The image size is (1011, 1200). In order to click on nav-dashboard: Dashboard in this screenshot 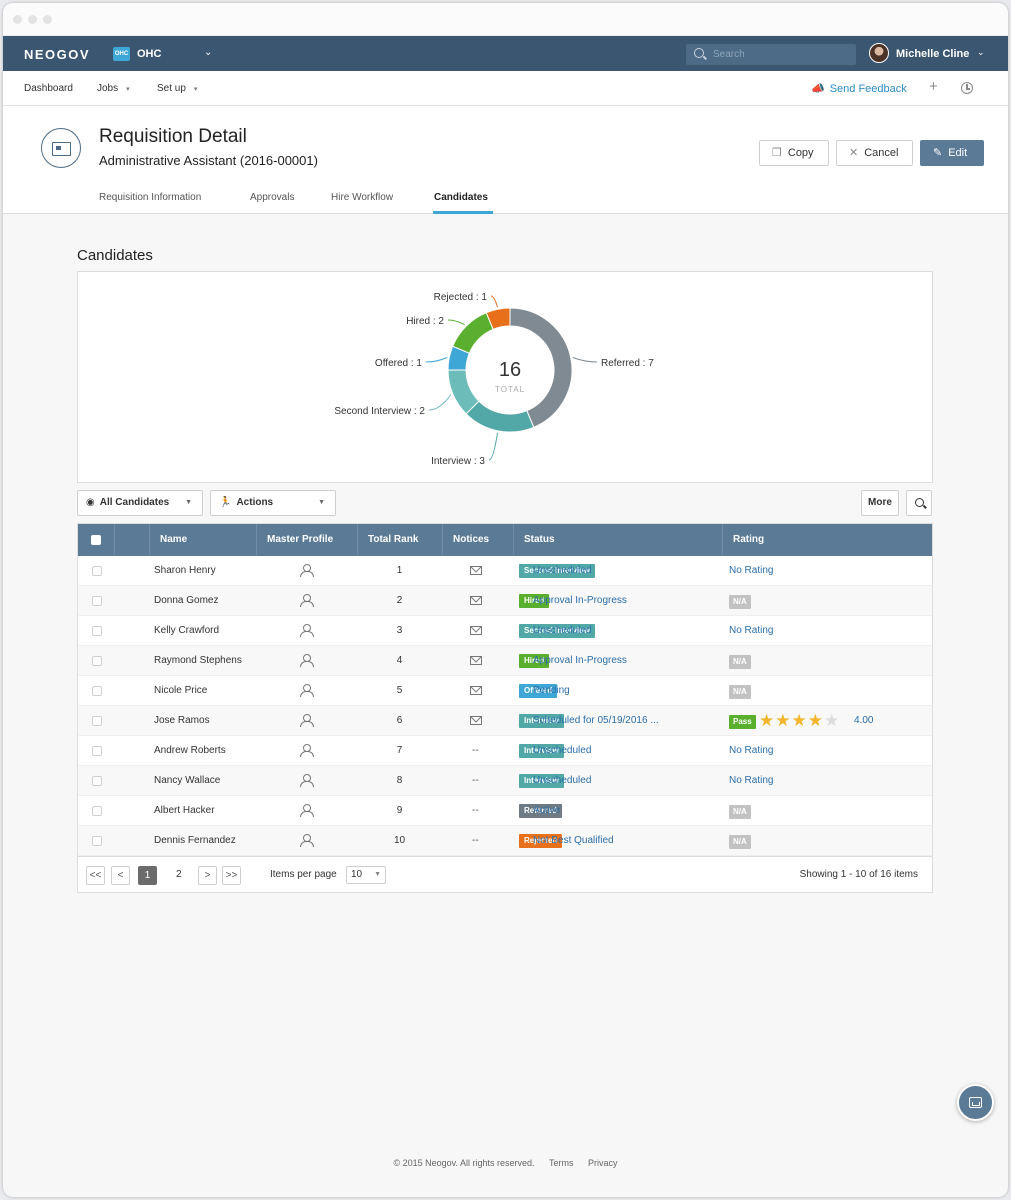, I will do `click(48, 88)`.